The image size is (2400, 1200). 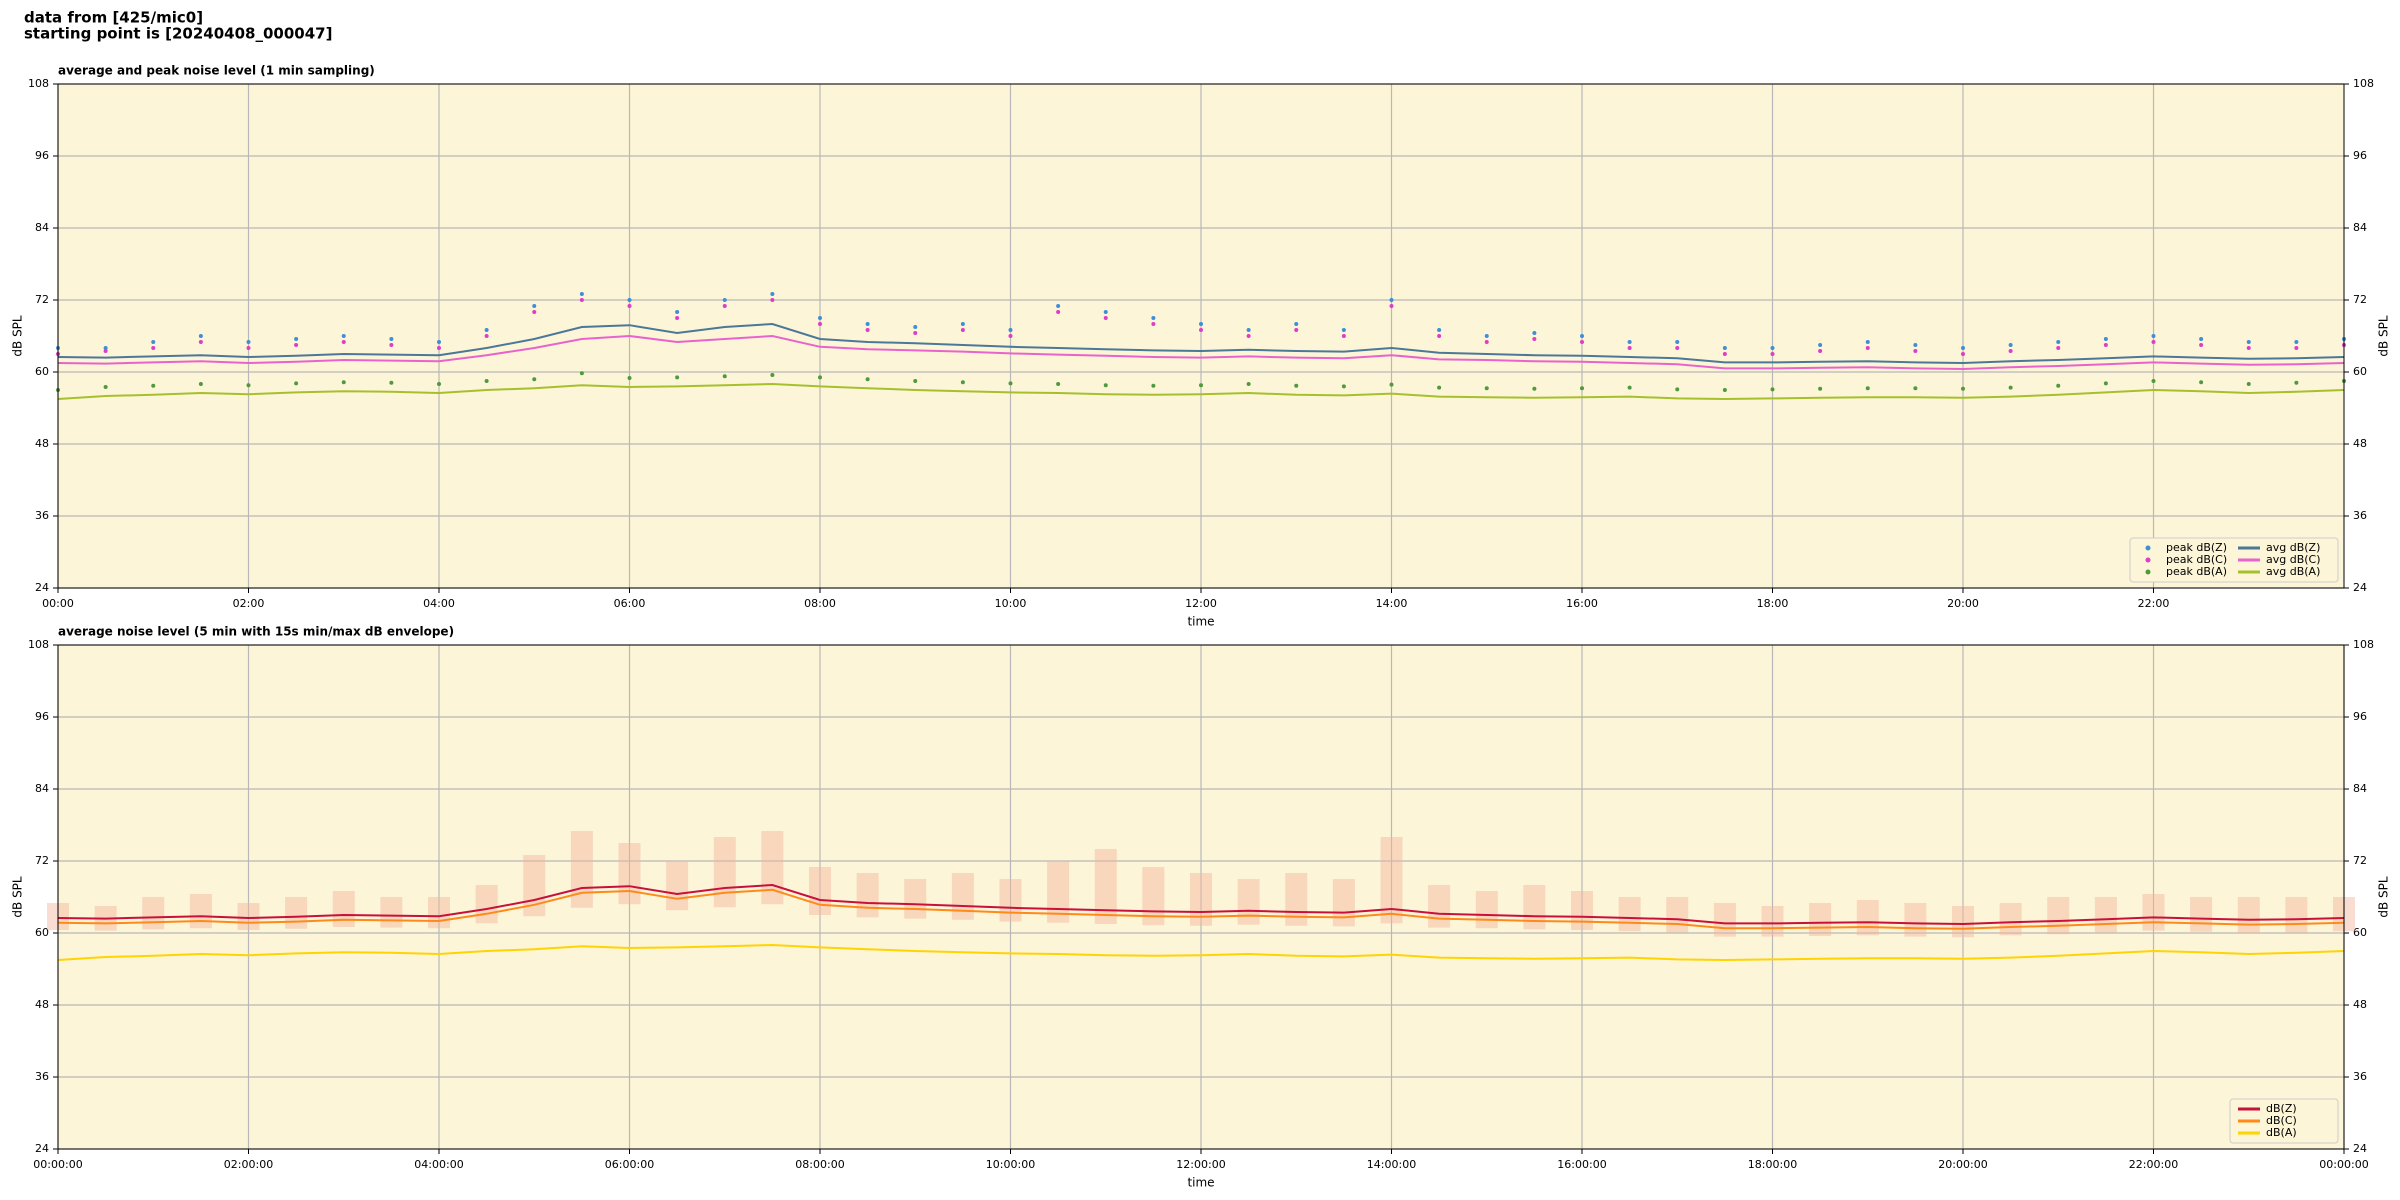 What do you see at coordinates (2293, 547) in the screenshot?
I see `legend-label: avg dB(Z)` at bounding box center [2293, 547].